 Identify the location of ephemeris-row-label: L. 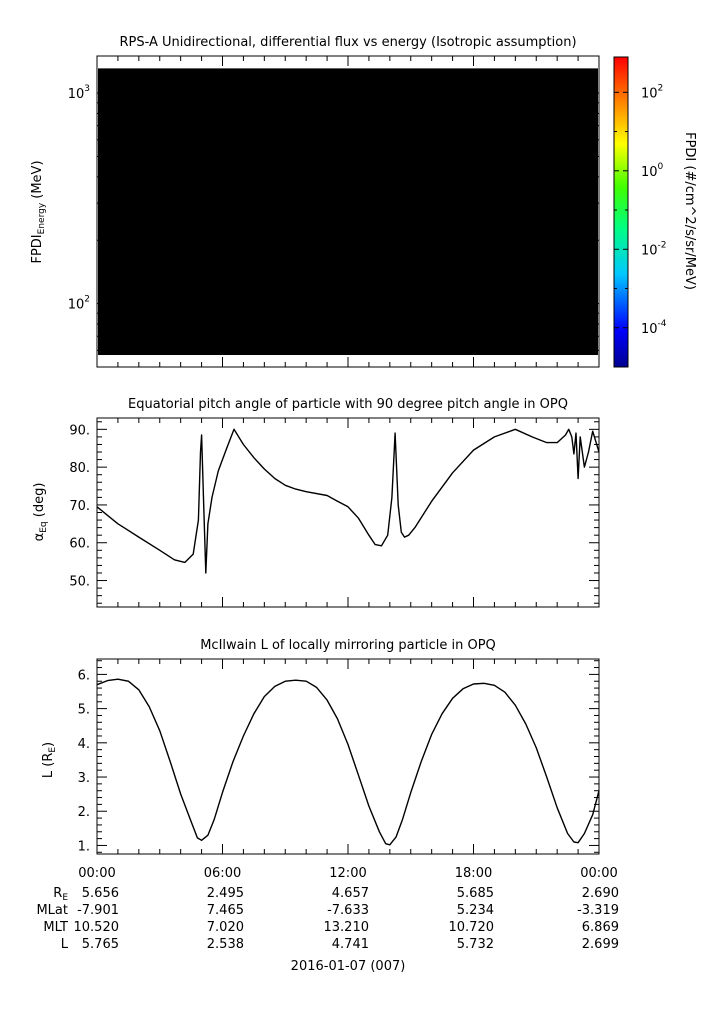
(65, 944).